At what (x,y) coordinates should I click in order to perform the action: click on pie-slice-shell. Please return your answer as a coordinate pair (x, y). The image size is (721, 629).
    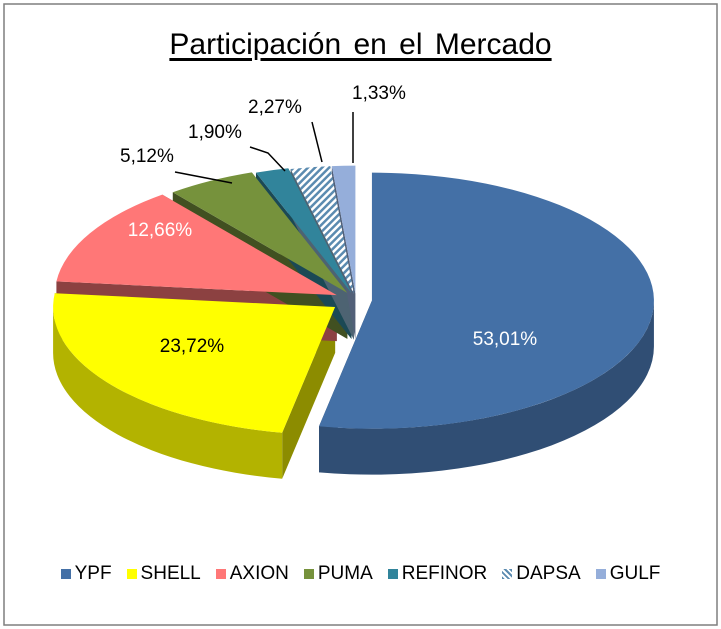
    Looking at the image, I should click on (194, 363).